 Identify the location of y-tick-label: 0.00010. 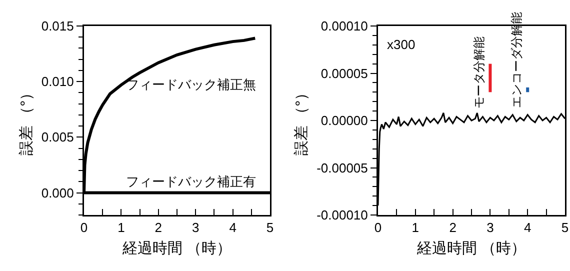
(344, 26).